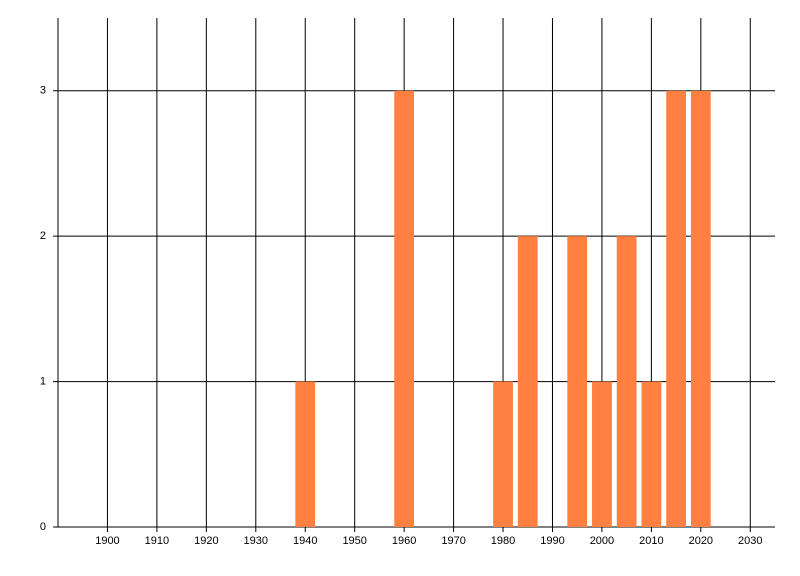  What do you see at coordinates (107, 541) in the screenshot?
I see `x-tick-label: 1900` at bounding box center [107, 541].